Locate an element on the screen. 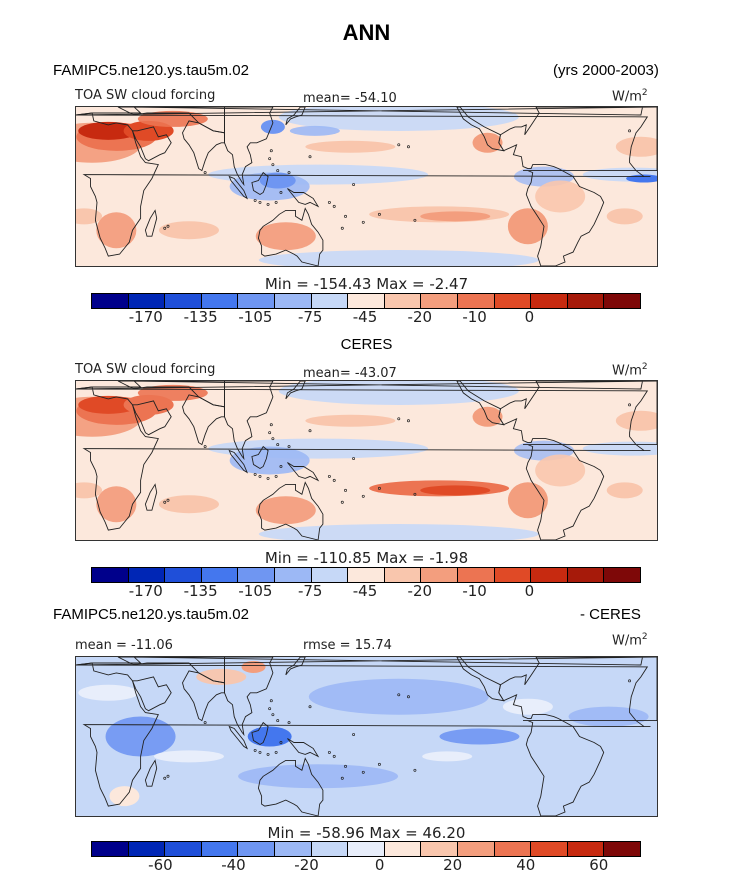 The image size is (733, 884). panel2-colorbar is located at coordinates (366, 575).